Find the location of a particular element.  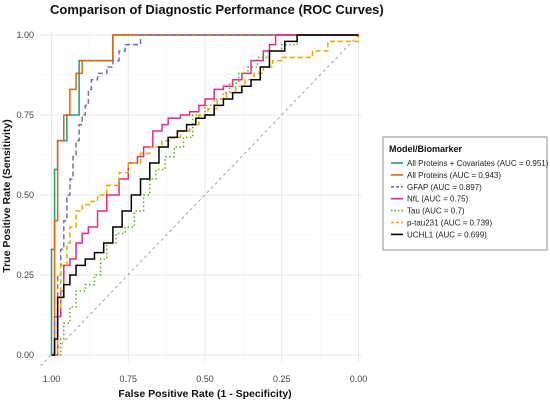

legend-title: Model/Biomarker is located at coordinates (426, 149).